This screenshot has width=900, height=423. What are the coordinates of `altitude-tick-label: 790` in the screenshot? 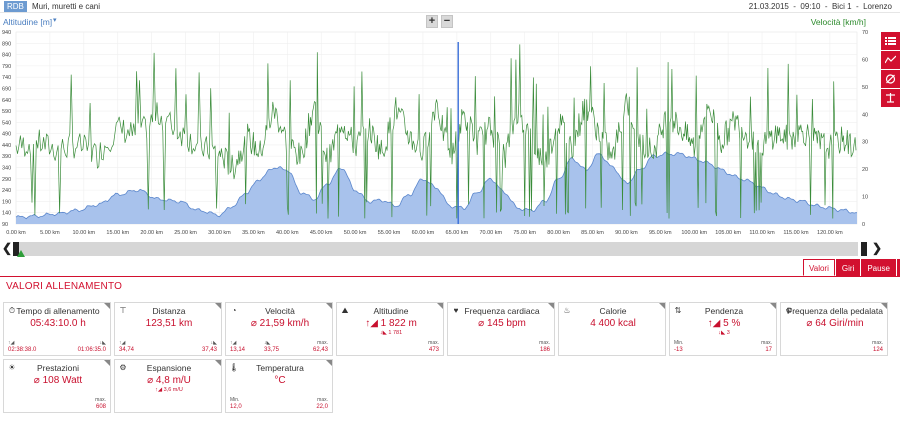 It's located at (6, 67).